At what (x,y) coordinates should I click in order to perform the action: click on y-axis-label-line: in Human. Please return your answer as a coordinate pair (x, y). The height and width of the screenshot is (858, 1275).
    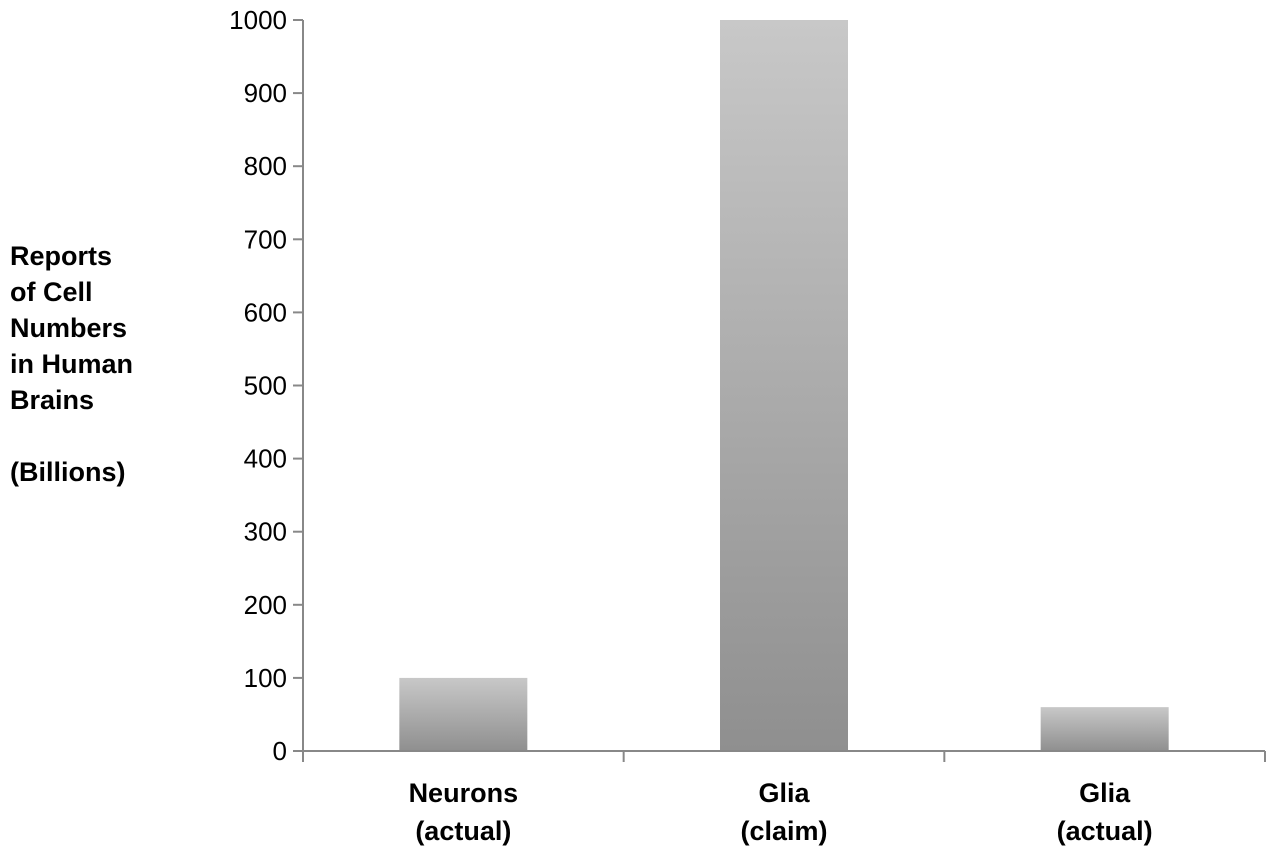
    Looking at the image, I should click on (72, 364).